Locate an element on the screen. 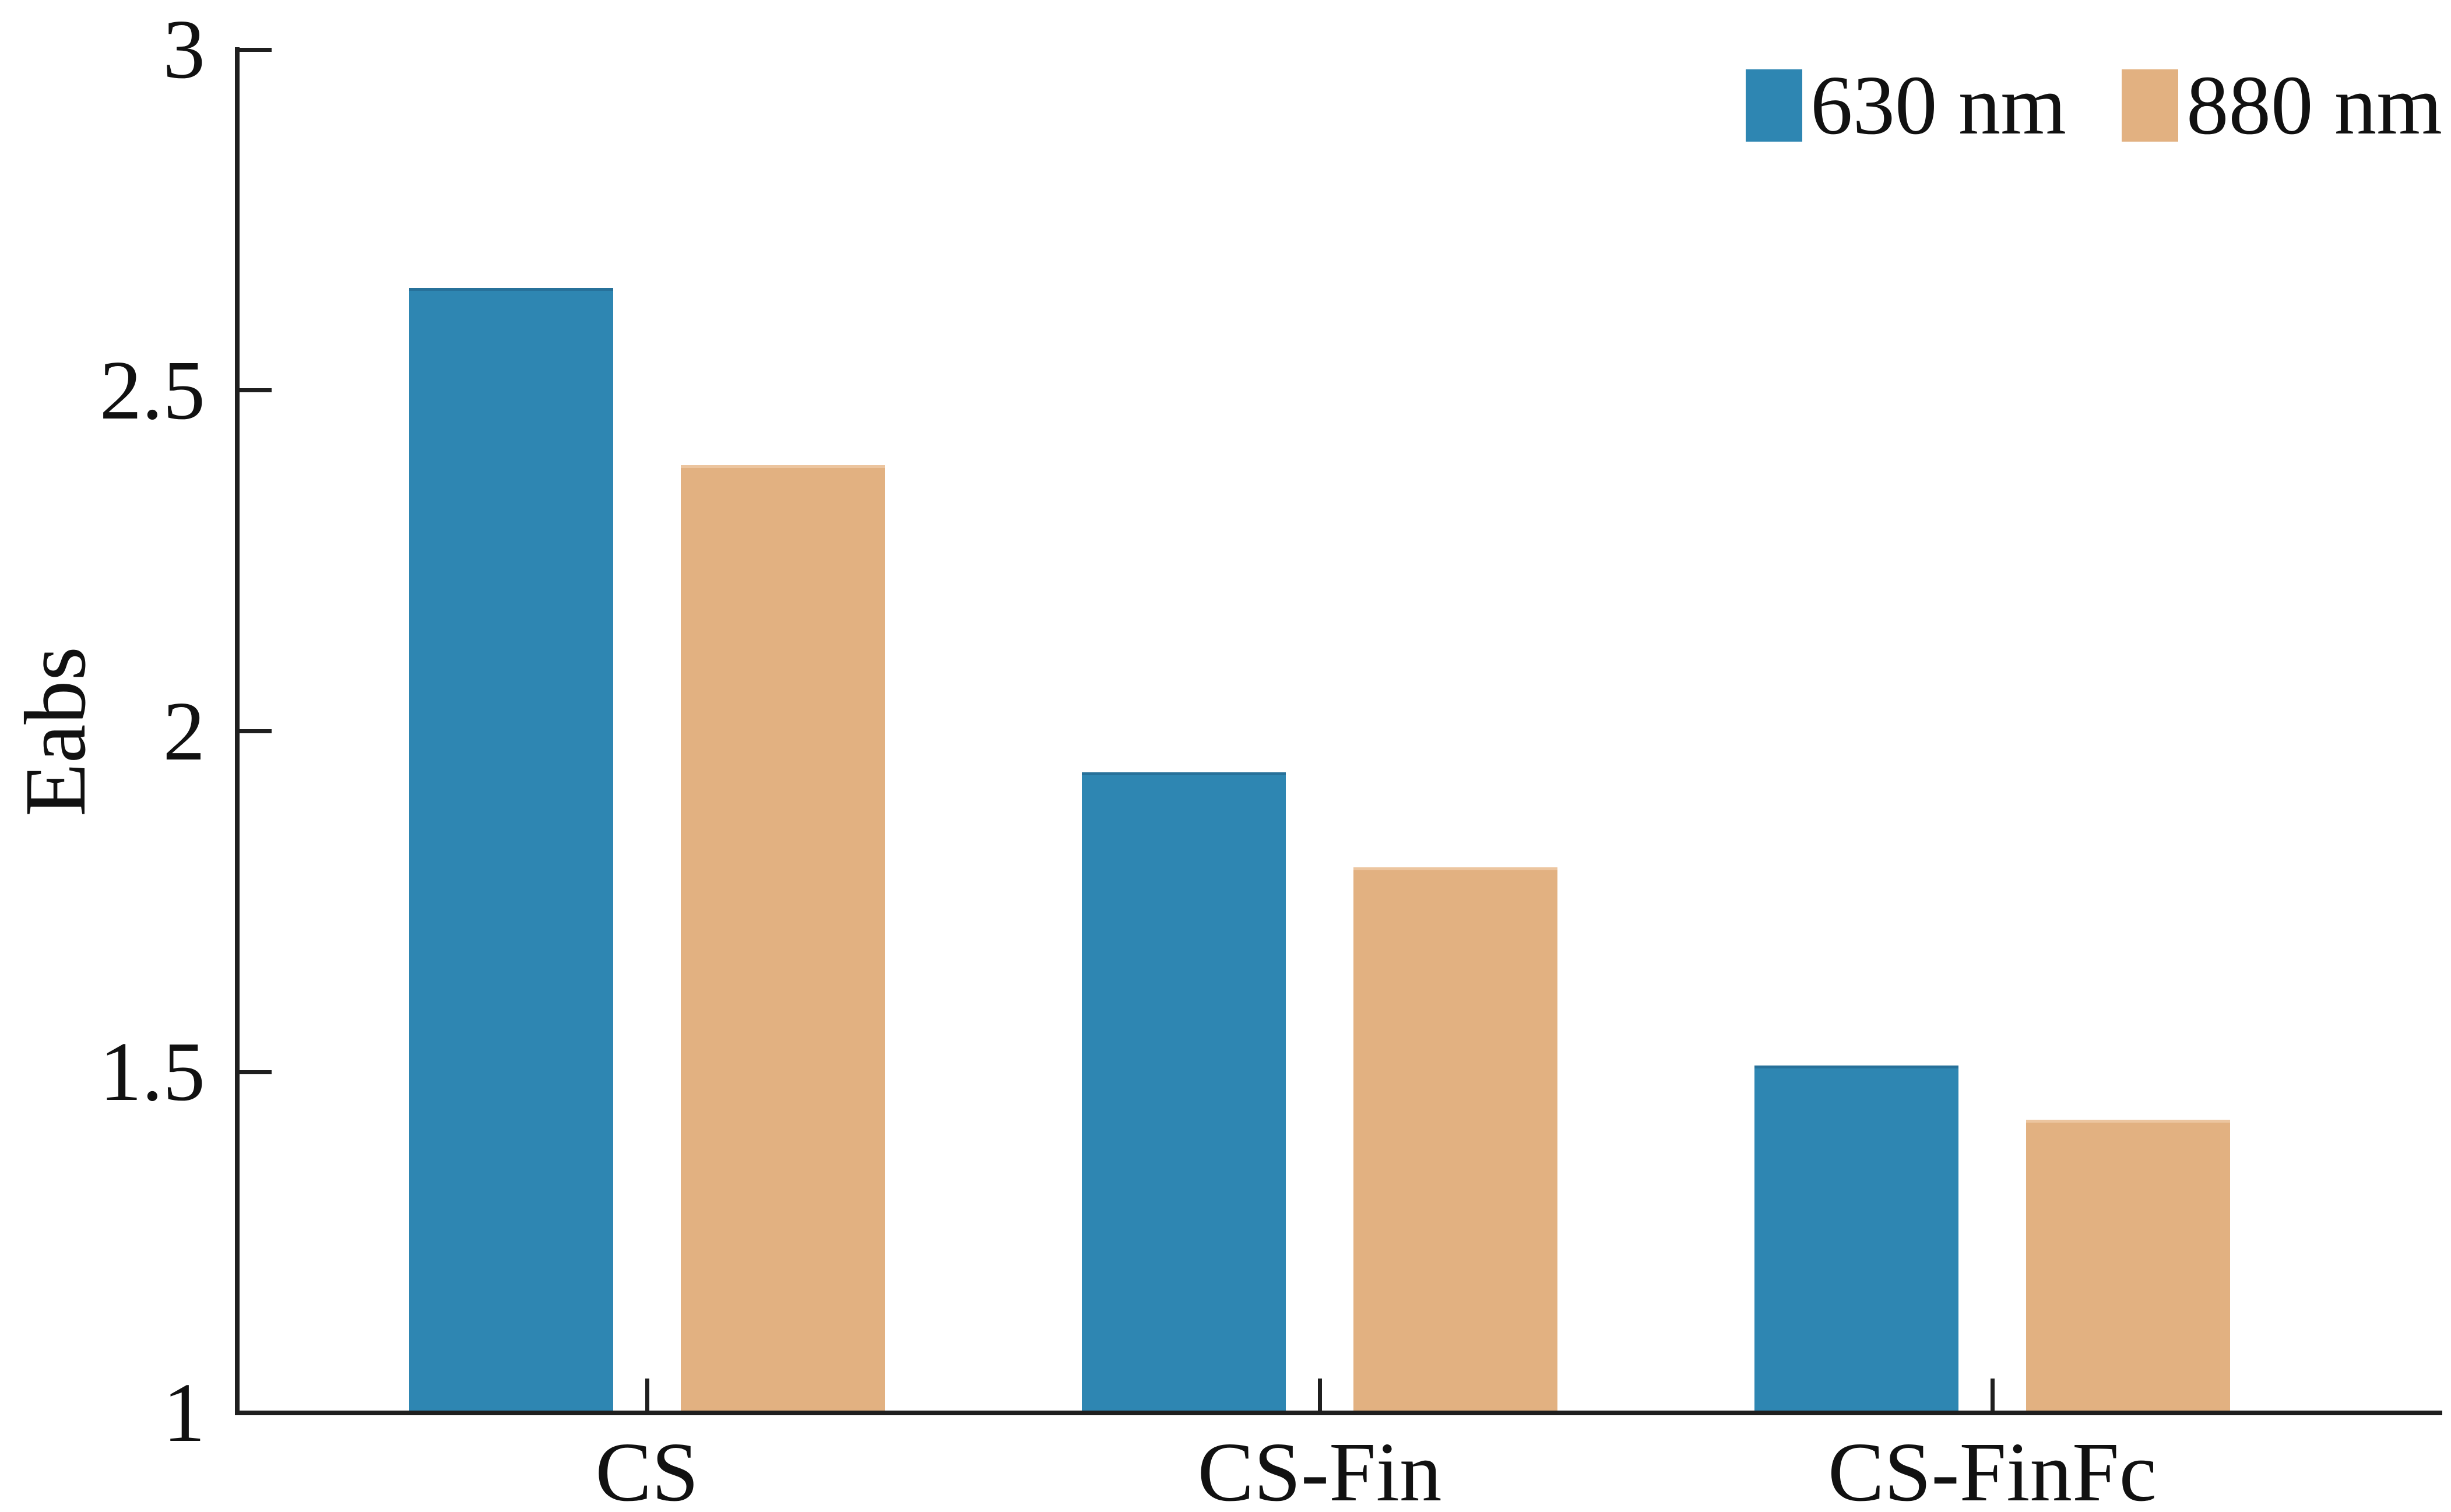  bar-cs-finfc-880nm is located at coordinates (2128, 1267).